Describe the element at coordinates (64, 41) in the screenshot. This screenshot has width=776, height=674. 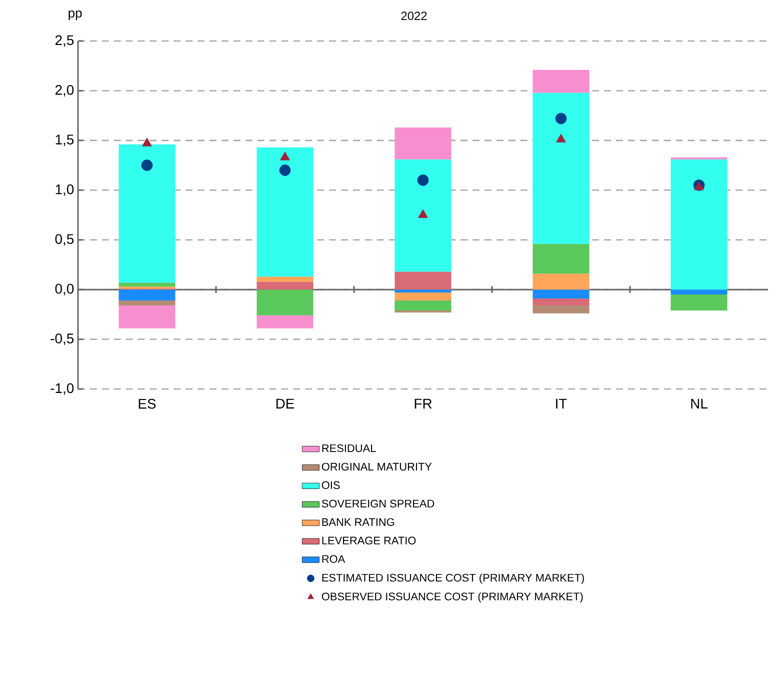
I see `y-tick-label: 2,5` at that location.